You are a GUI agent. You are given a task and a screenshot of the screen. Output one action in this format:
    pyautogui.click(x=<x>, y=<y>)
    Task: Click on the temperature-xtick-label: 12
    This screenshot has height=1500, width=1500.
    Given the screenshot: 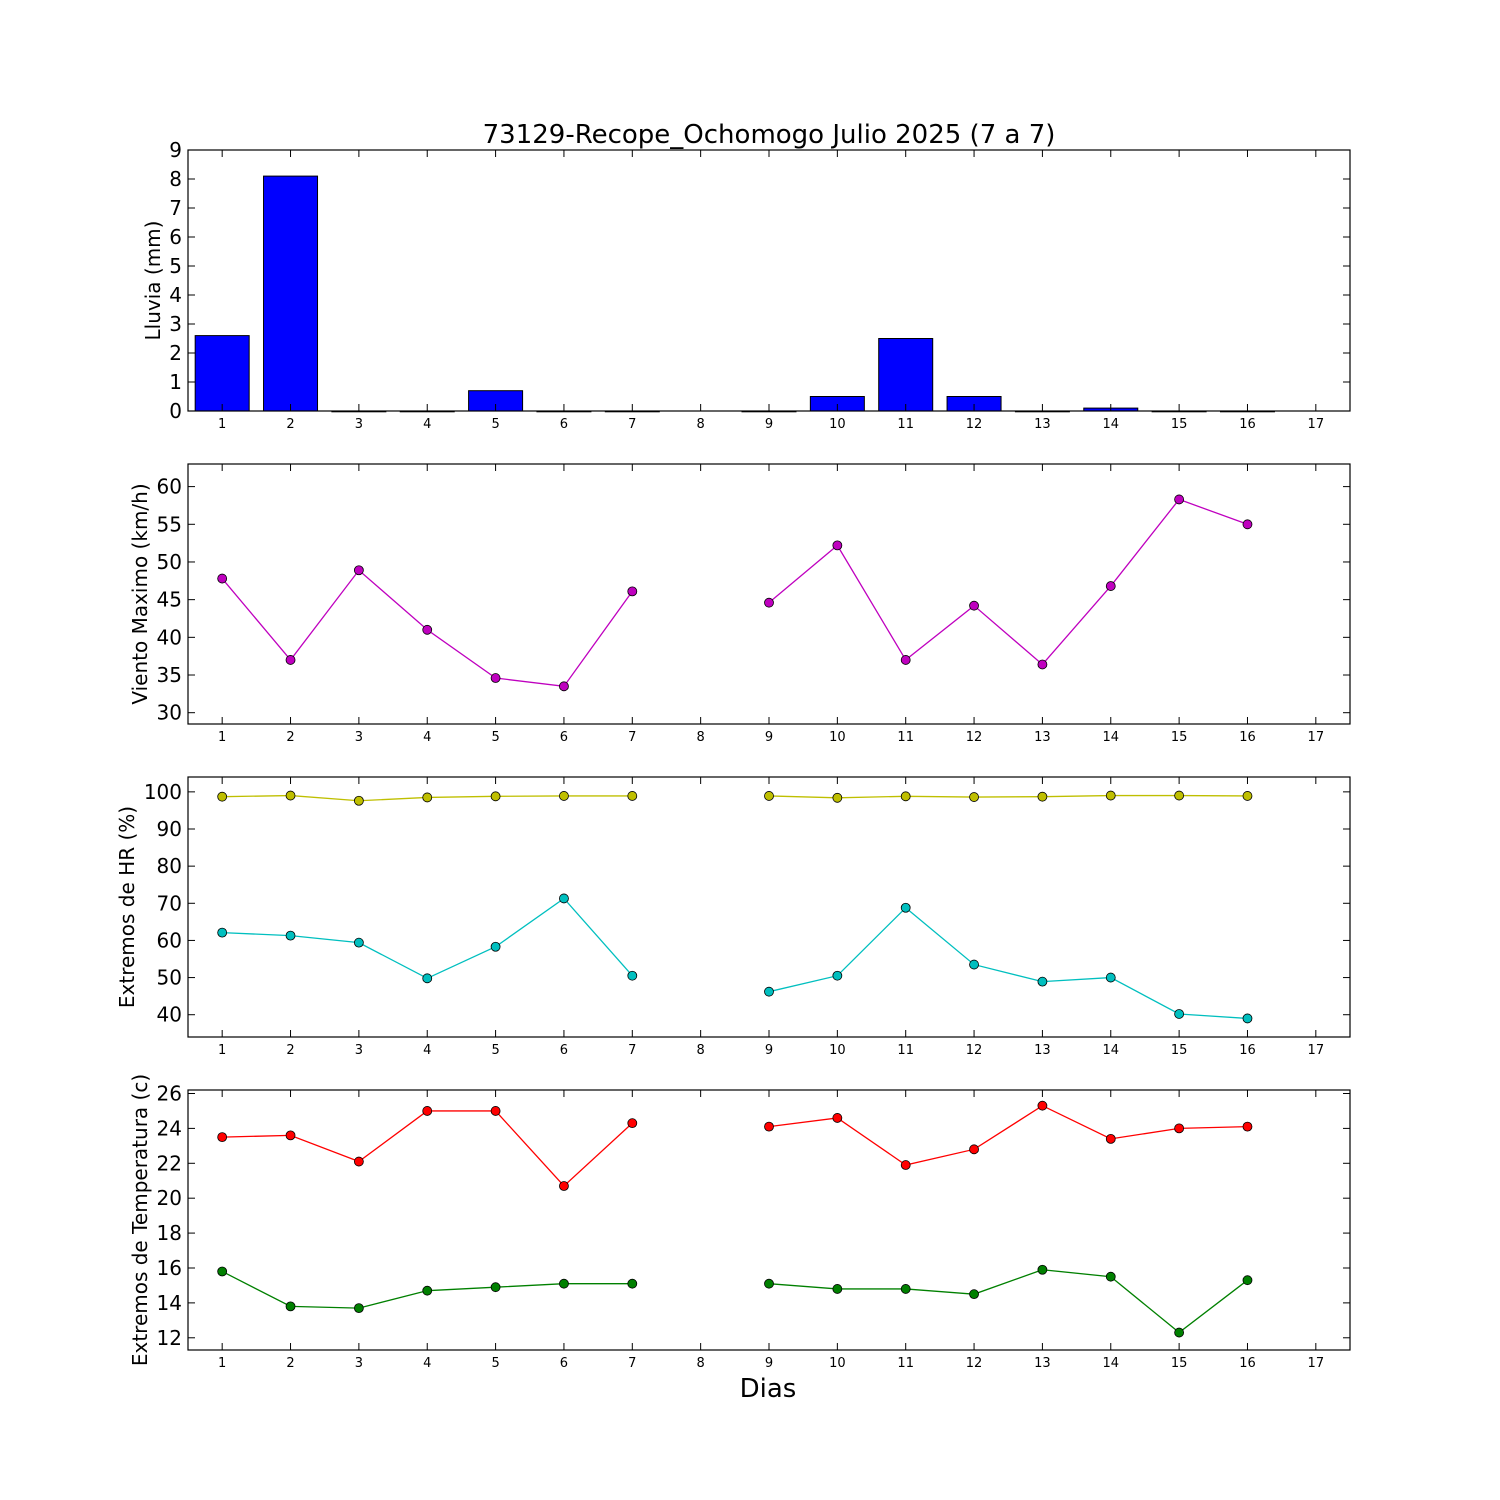 What is the action you would take?
    pyautogui.click(x=974, y=1363)
    